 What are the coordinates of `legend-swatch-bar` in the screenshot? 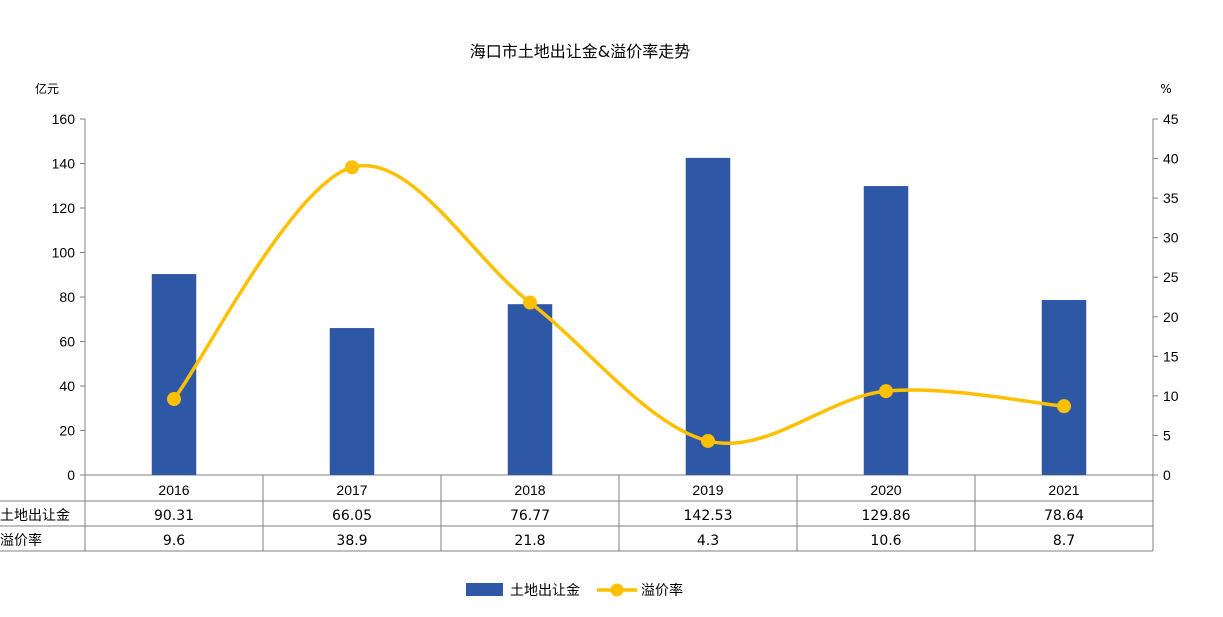 It's located at (484, 589).